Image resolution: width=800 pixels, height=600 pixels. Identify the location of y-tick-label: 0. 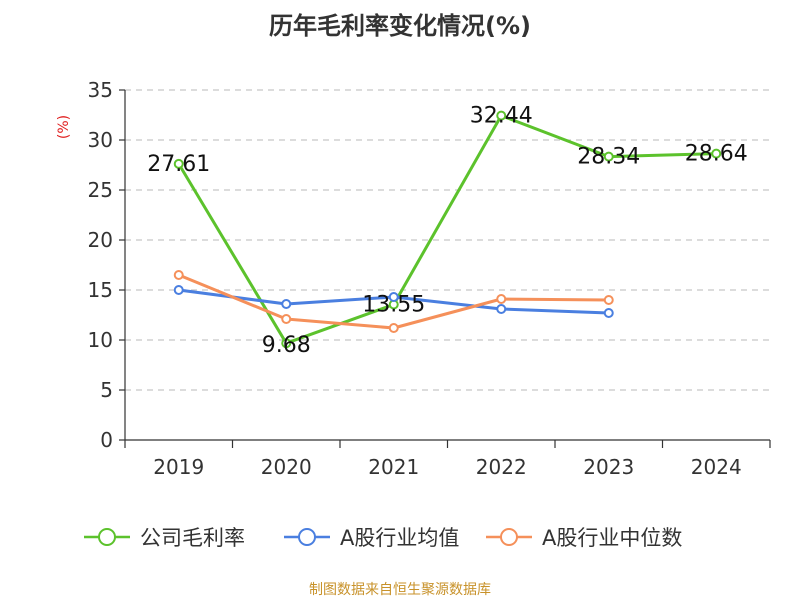
(106, 440).